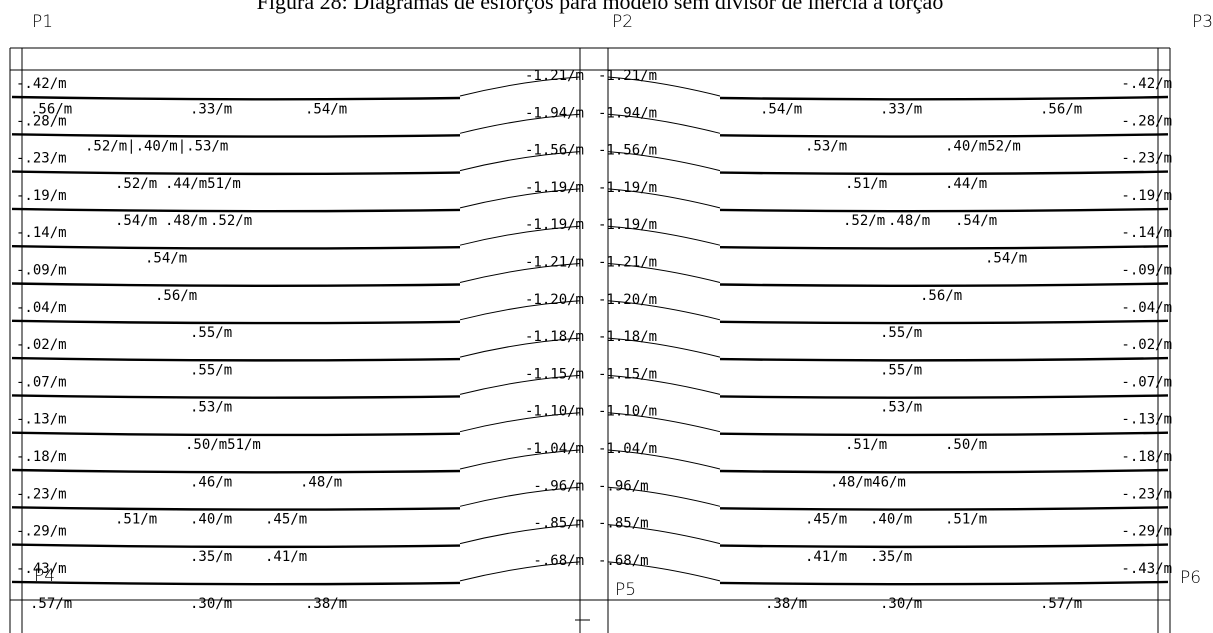 This screenshot has width=1213, height=633. I want to click on end-moment: -.04/m, so click(41, 308).